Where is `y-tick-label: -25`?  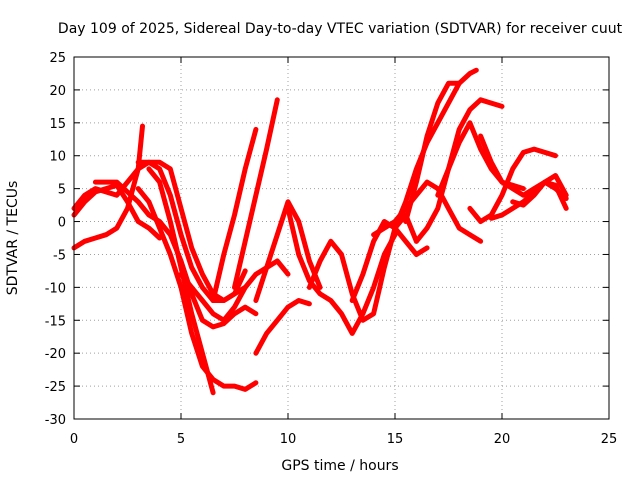 y-tick-label: -25 is located at coordinates (55, 387).